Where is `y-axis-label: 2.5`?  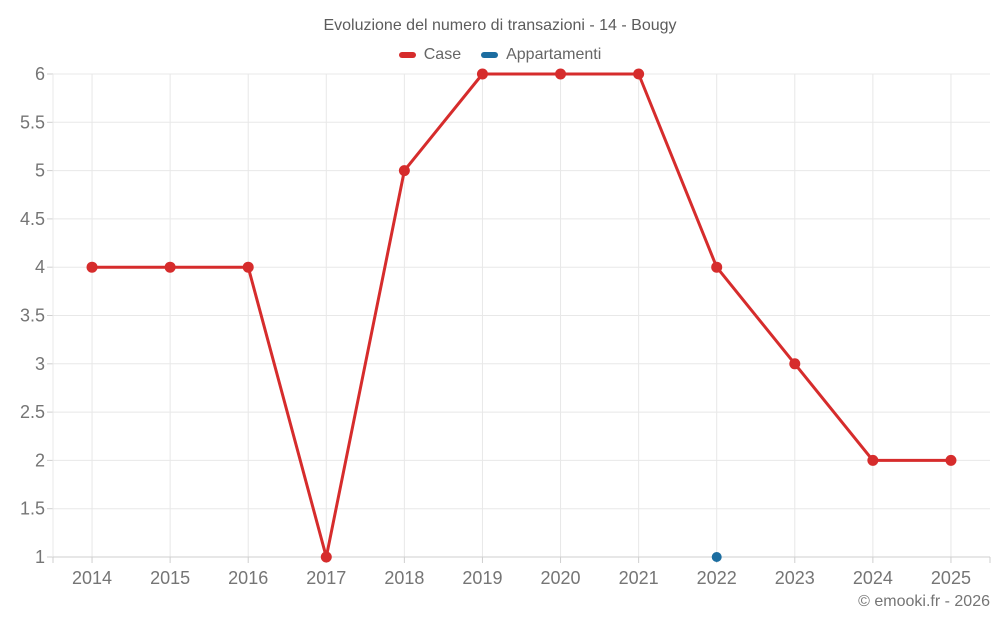 y-axis-label: 2.5 is located at coordinates (32, 412).